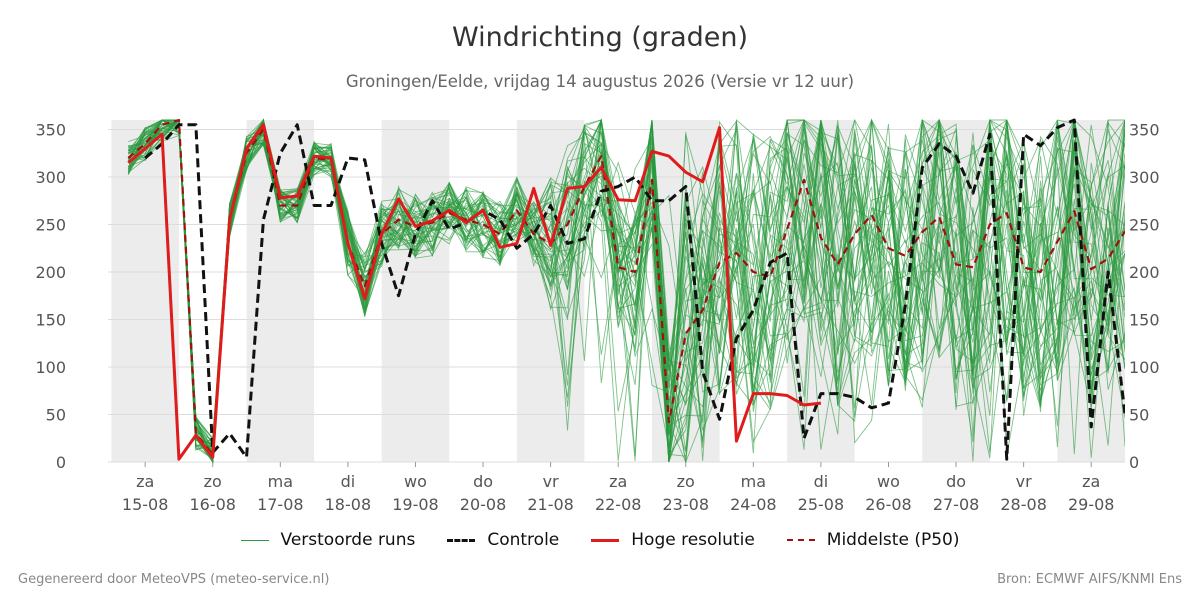  What do you see at coordinates (56, 415) in the screenshot?
I see `y-tick-left-50: 50` at bounding box center [56, 415].